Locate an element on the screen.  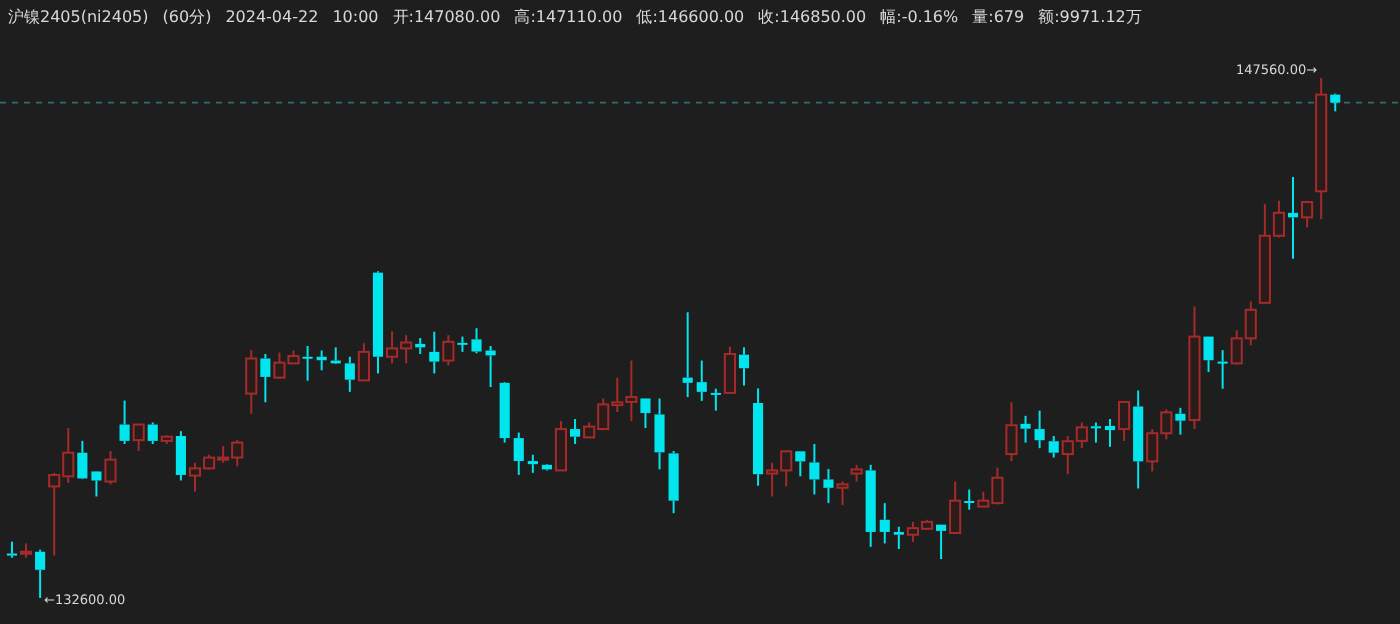
text: 10:00 is located at coordinates (355, 17).